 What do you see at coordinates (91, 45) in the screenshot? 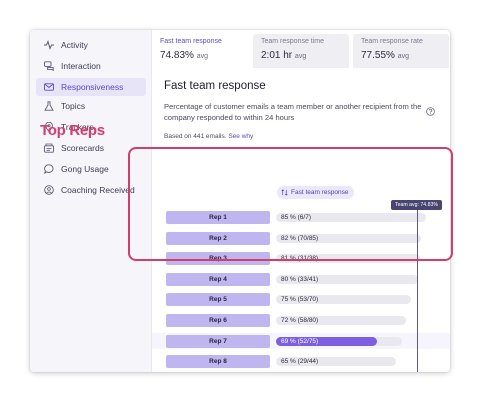
I see `sidebar-item-activity: Activity` at bounding box center [91, 45].